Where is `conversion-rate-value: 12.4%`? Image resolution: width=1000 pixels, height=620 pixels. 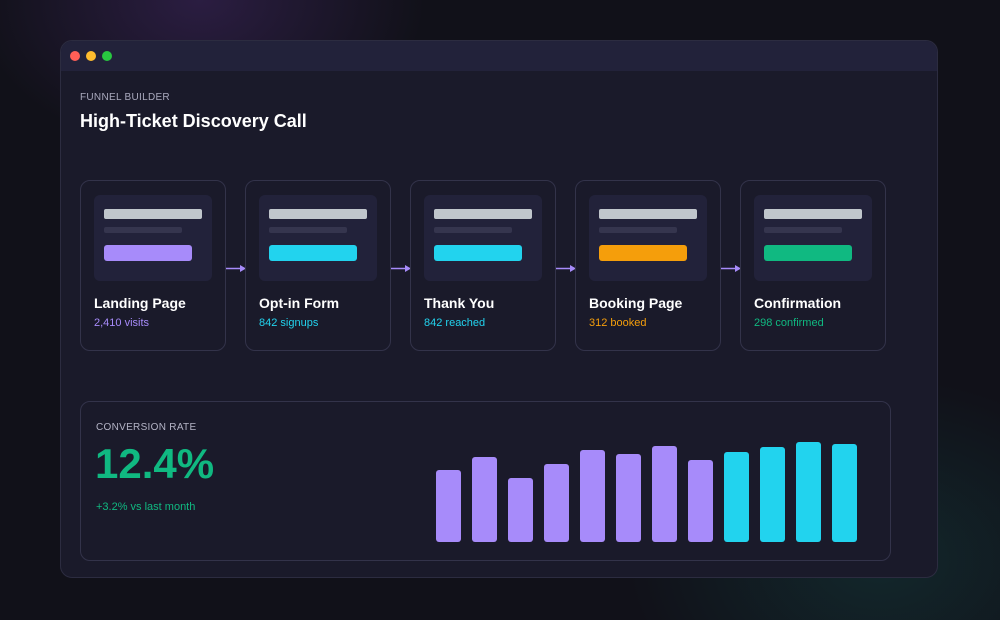 conversion-rate-value: 12.4% is located at coordinates (155, 463).